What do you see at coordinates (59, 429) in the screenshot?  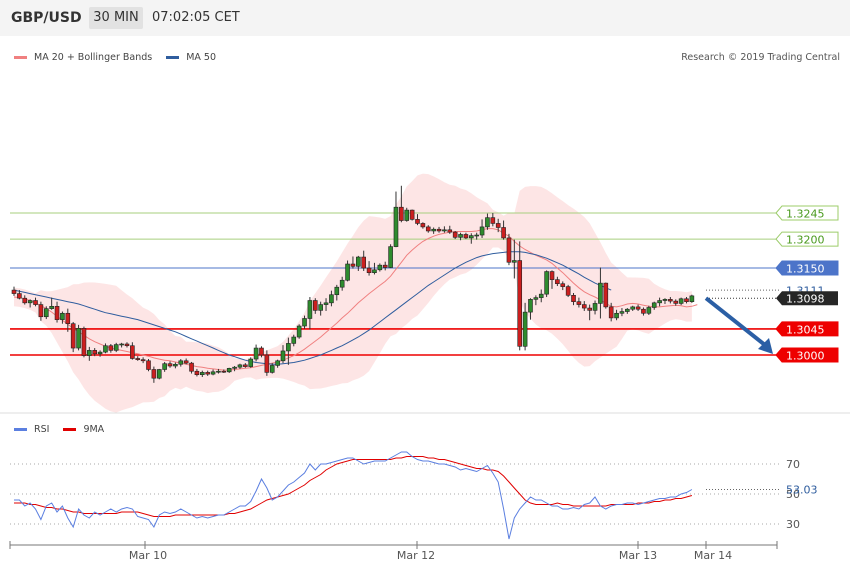 I see `rsi-legend: RSI 9MA` at bounding box center [59, 429].